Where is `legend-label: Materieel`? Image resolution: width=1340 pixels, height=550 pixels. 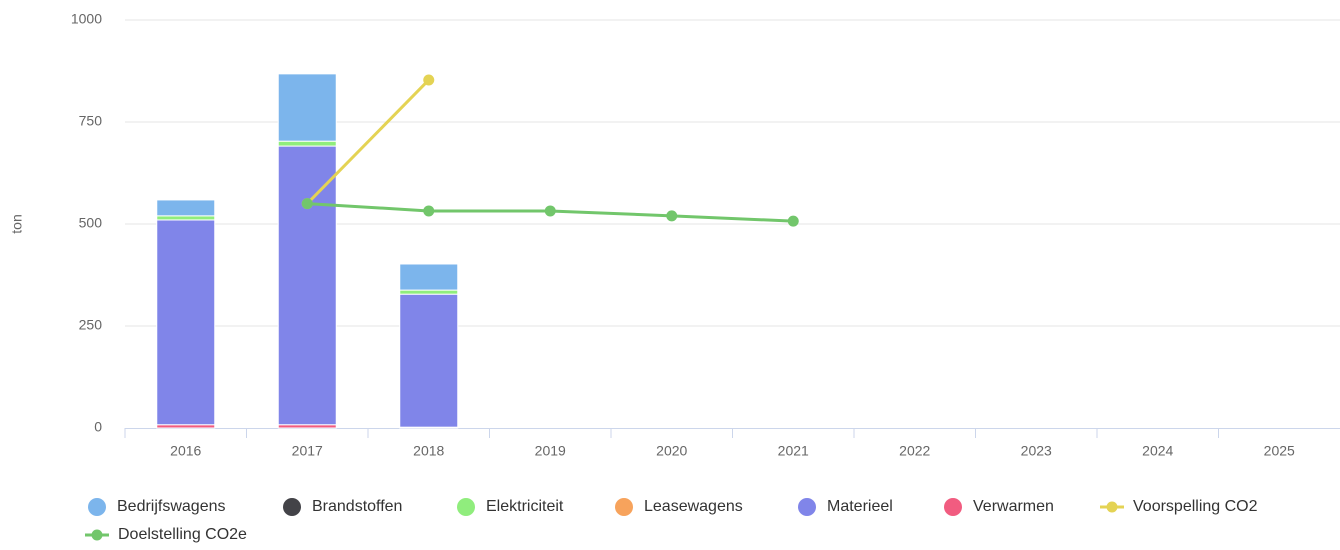 legend-label: Materieel is located at coordinates (860, 506).